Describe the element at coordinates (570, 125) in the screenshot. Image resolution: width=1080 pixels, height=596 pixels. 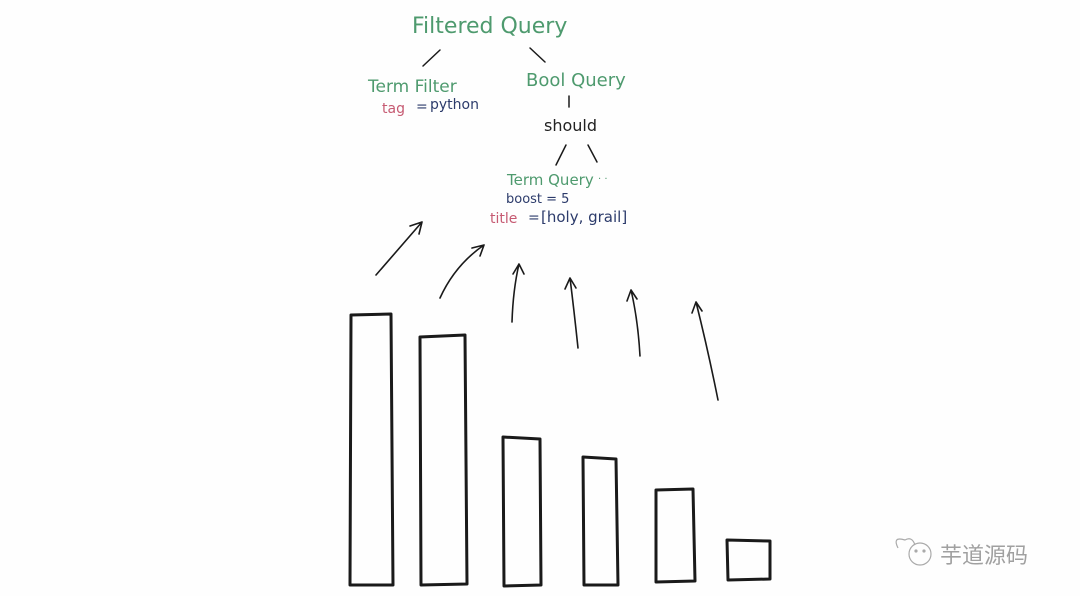
I see `should-clause-label: should` at that location.